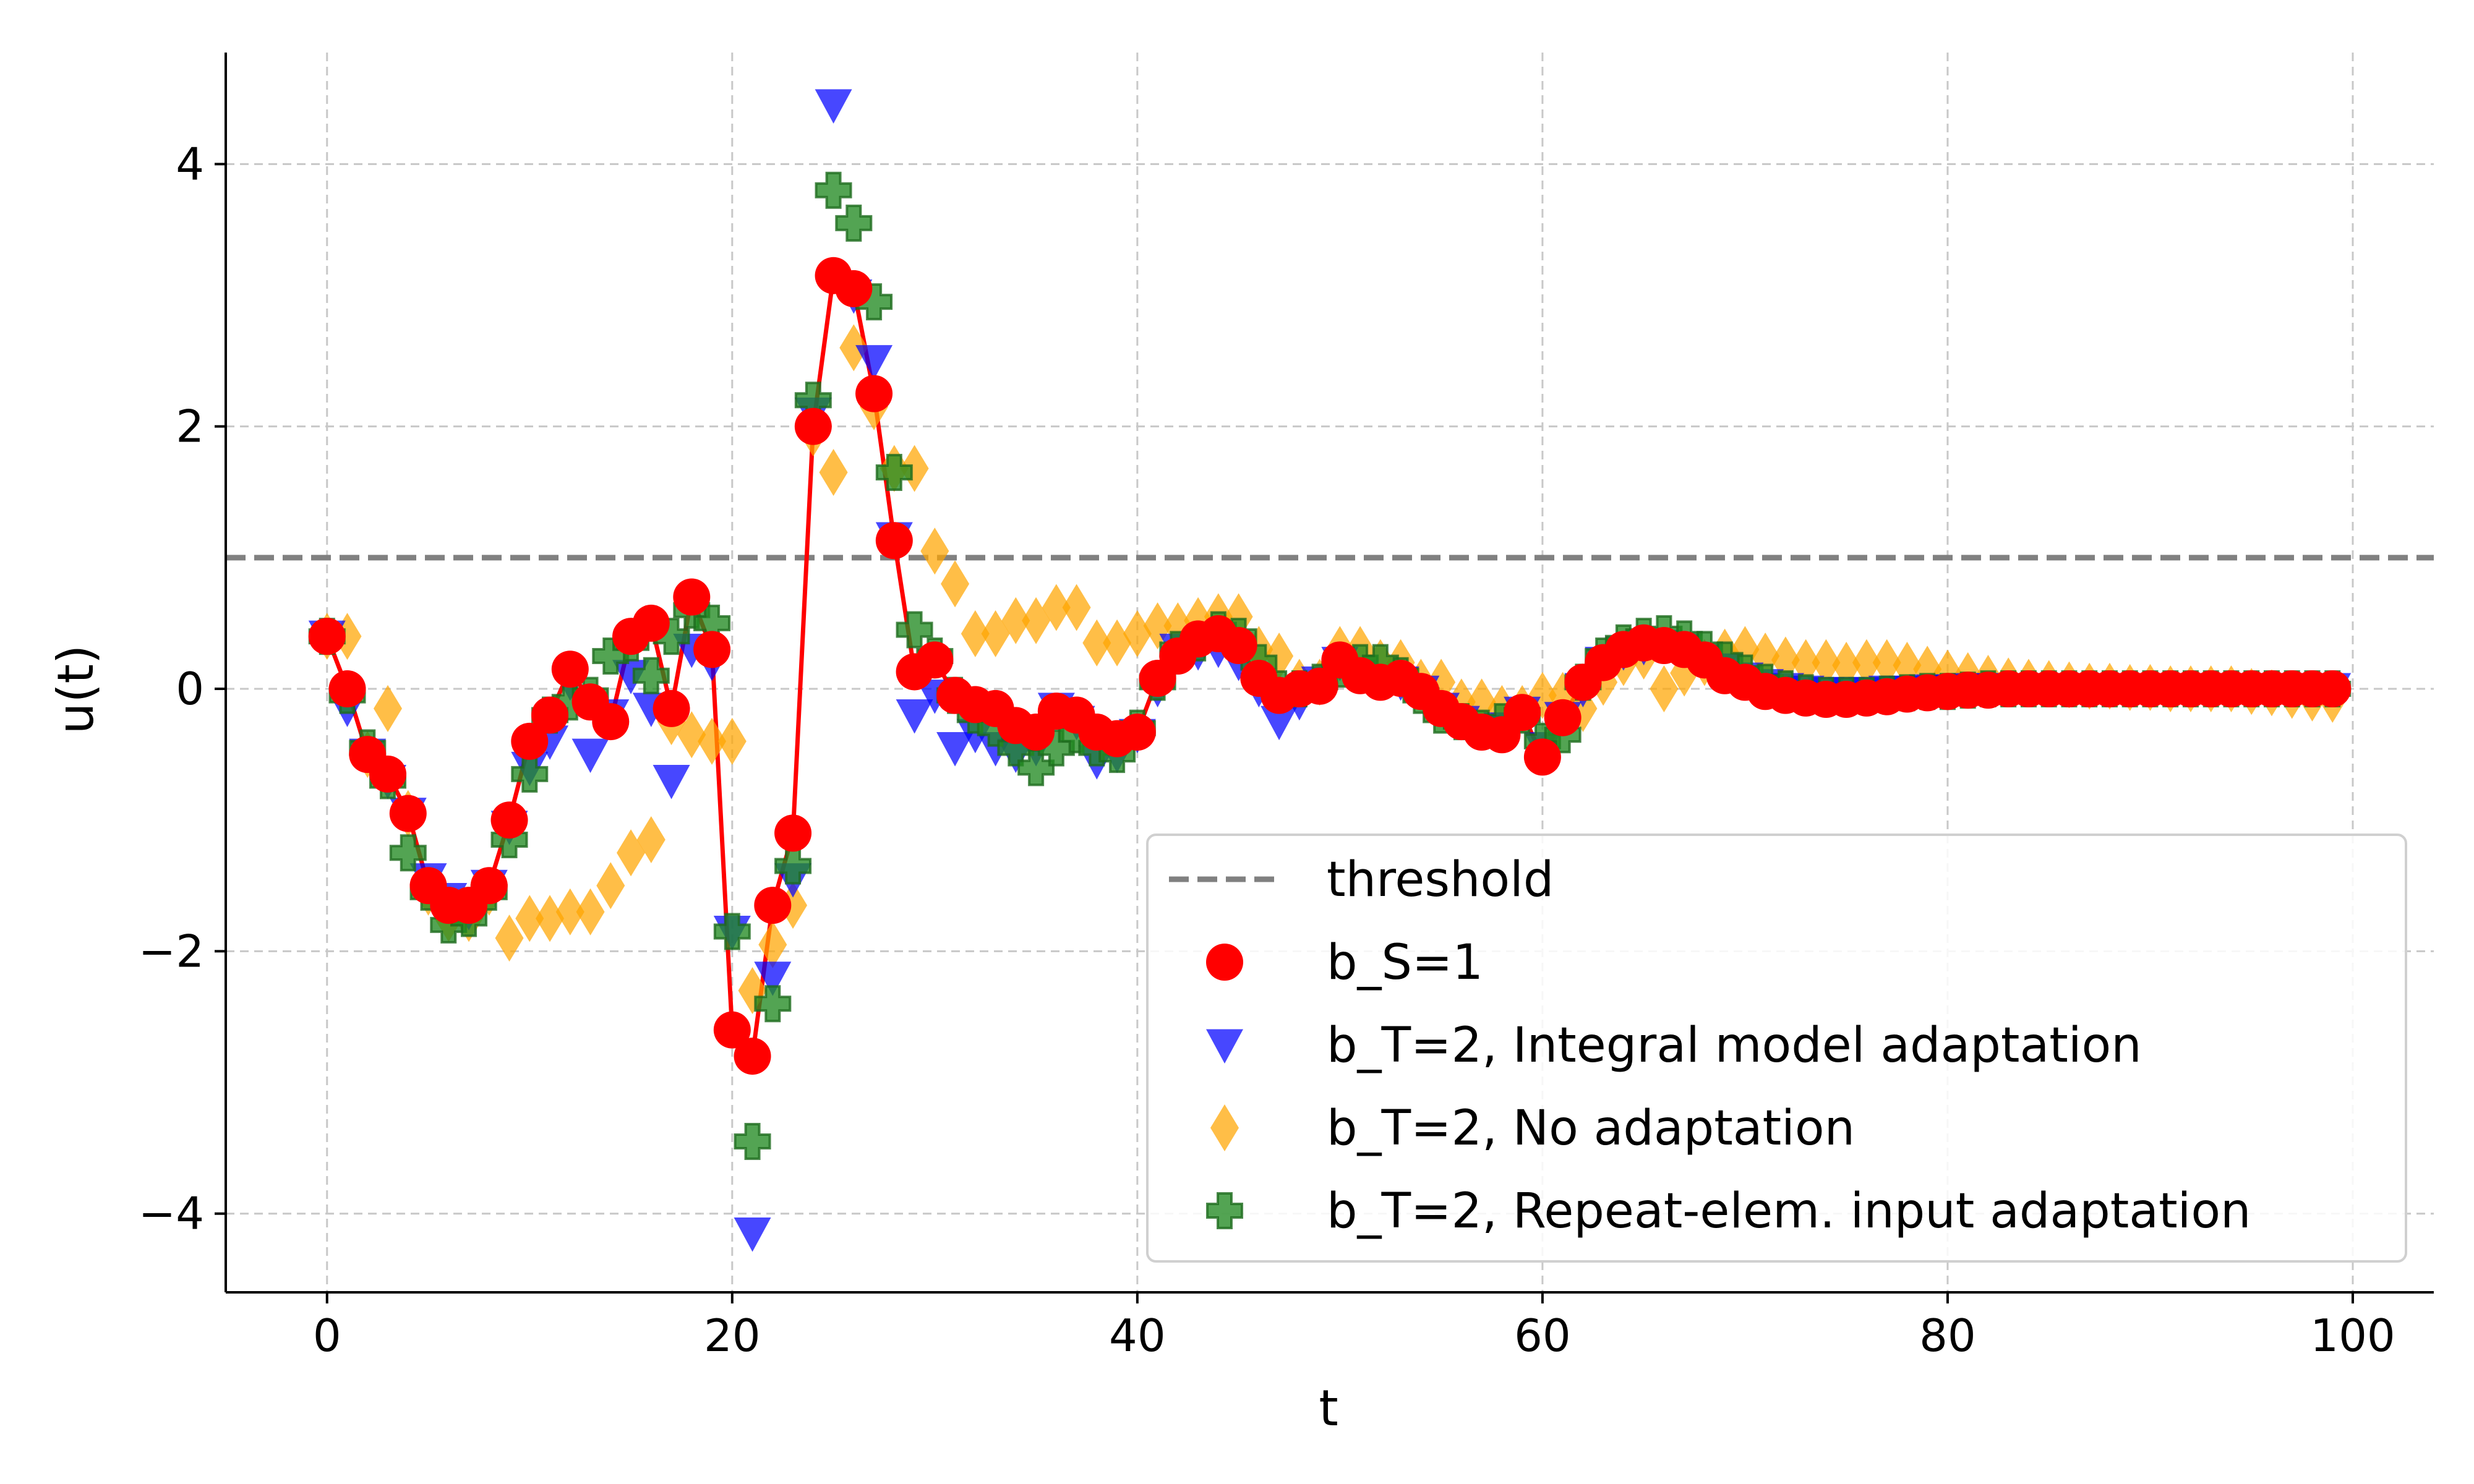 This screenshot has width=2474, height=1484. Describe the element at coordinates (1224, 1127) in the screenshot. I see `legend-handle-b-t-2-no-adaptation` at that location.